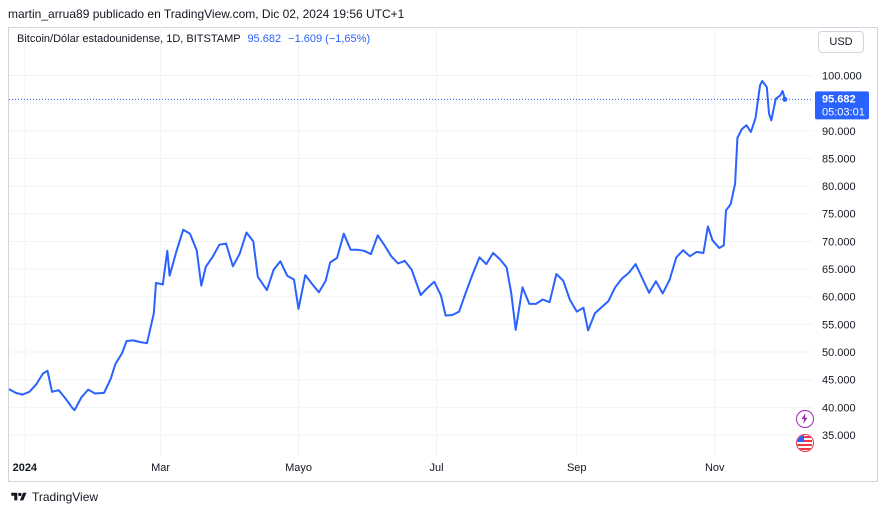  What do you see at coordinates (842, 76) in the screenshot?
I see `y-tick-label: 100.000` at bounding box center [842, 76].